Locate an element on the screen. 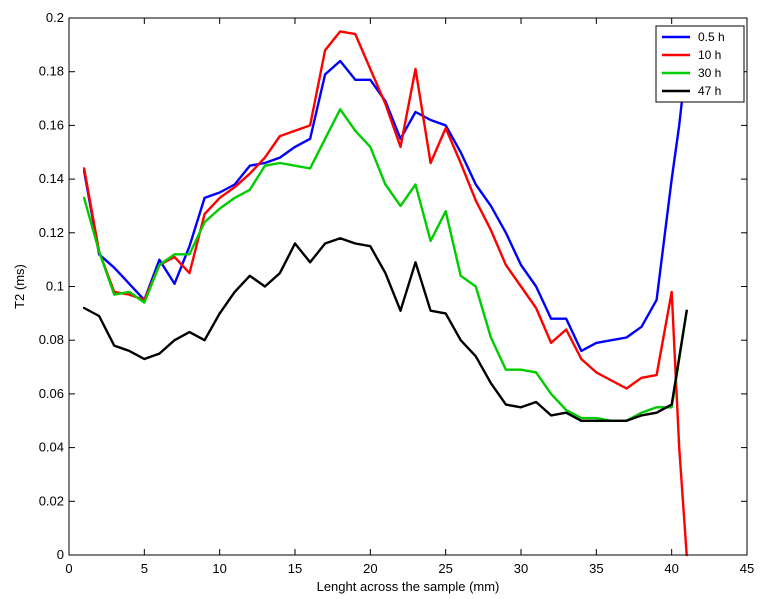 This screenshot has height=599, width=764. x-tick-label: 20 is located at coordinates (370, 568).